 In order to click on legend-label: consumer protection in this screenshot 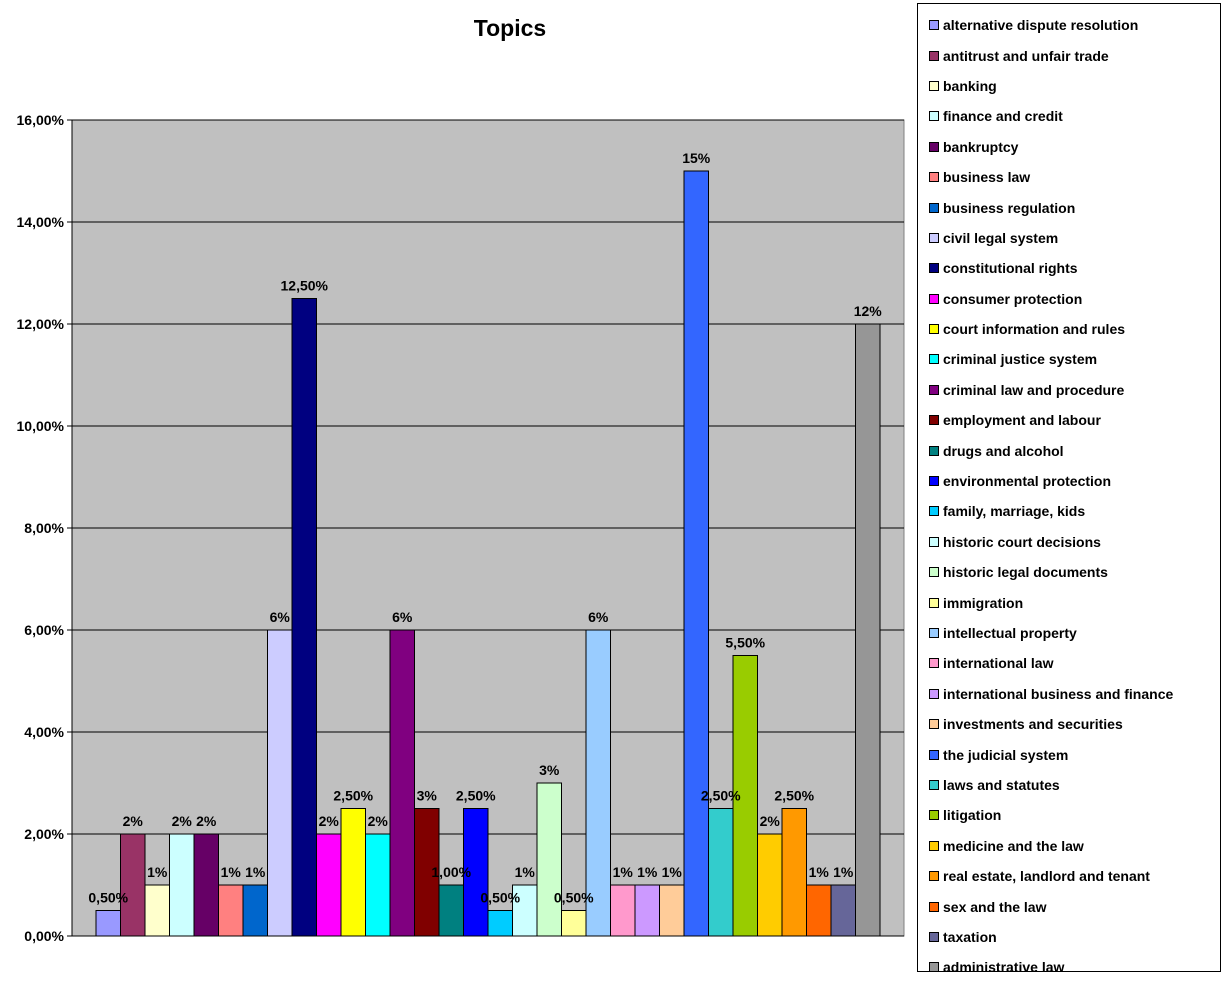, I will do `click(1013, 298)`.